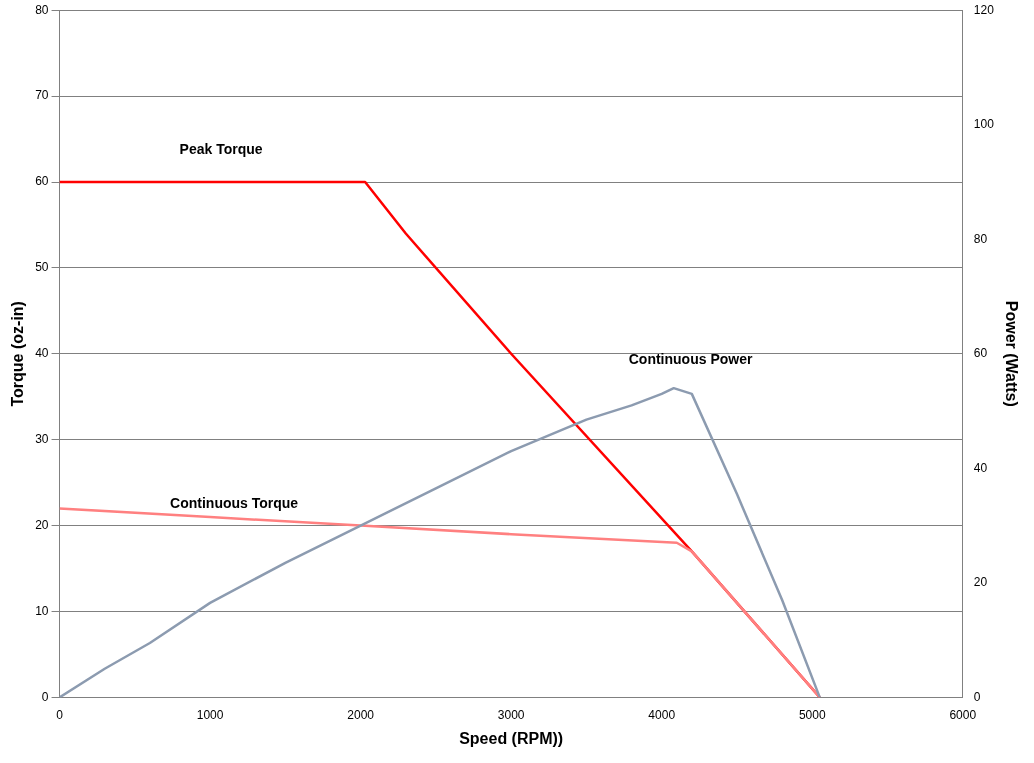 The width and height of the screenshot is (1034, 763). Describe the element at coordinates (812, 714) in the screenshot. I see `x-tick-label: 5000` at that location.